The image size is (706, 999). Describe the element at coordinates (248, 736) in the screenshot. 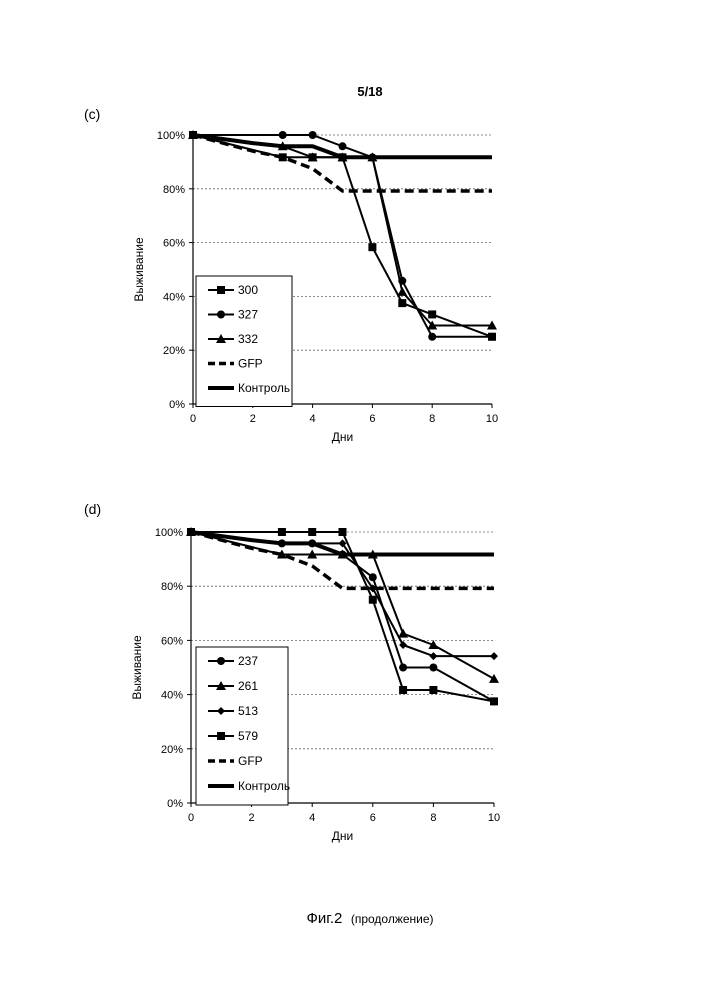

I see `chart-d-legend-label: 579` at that location.